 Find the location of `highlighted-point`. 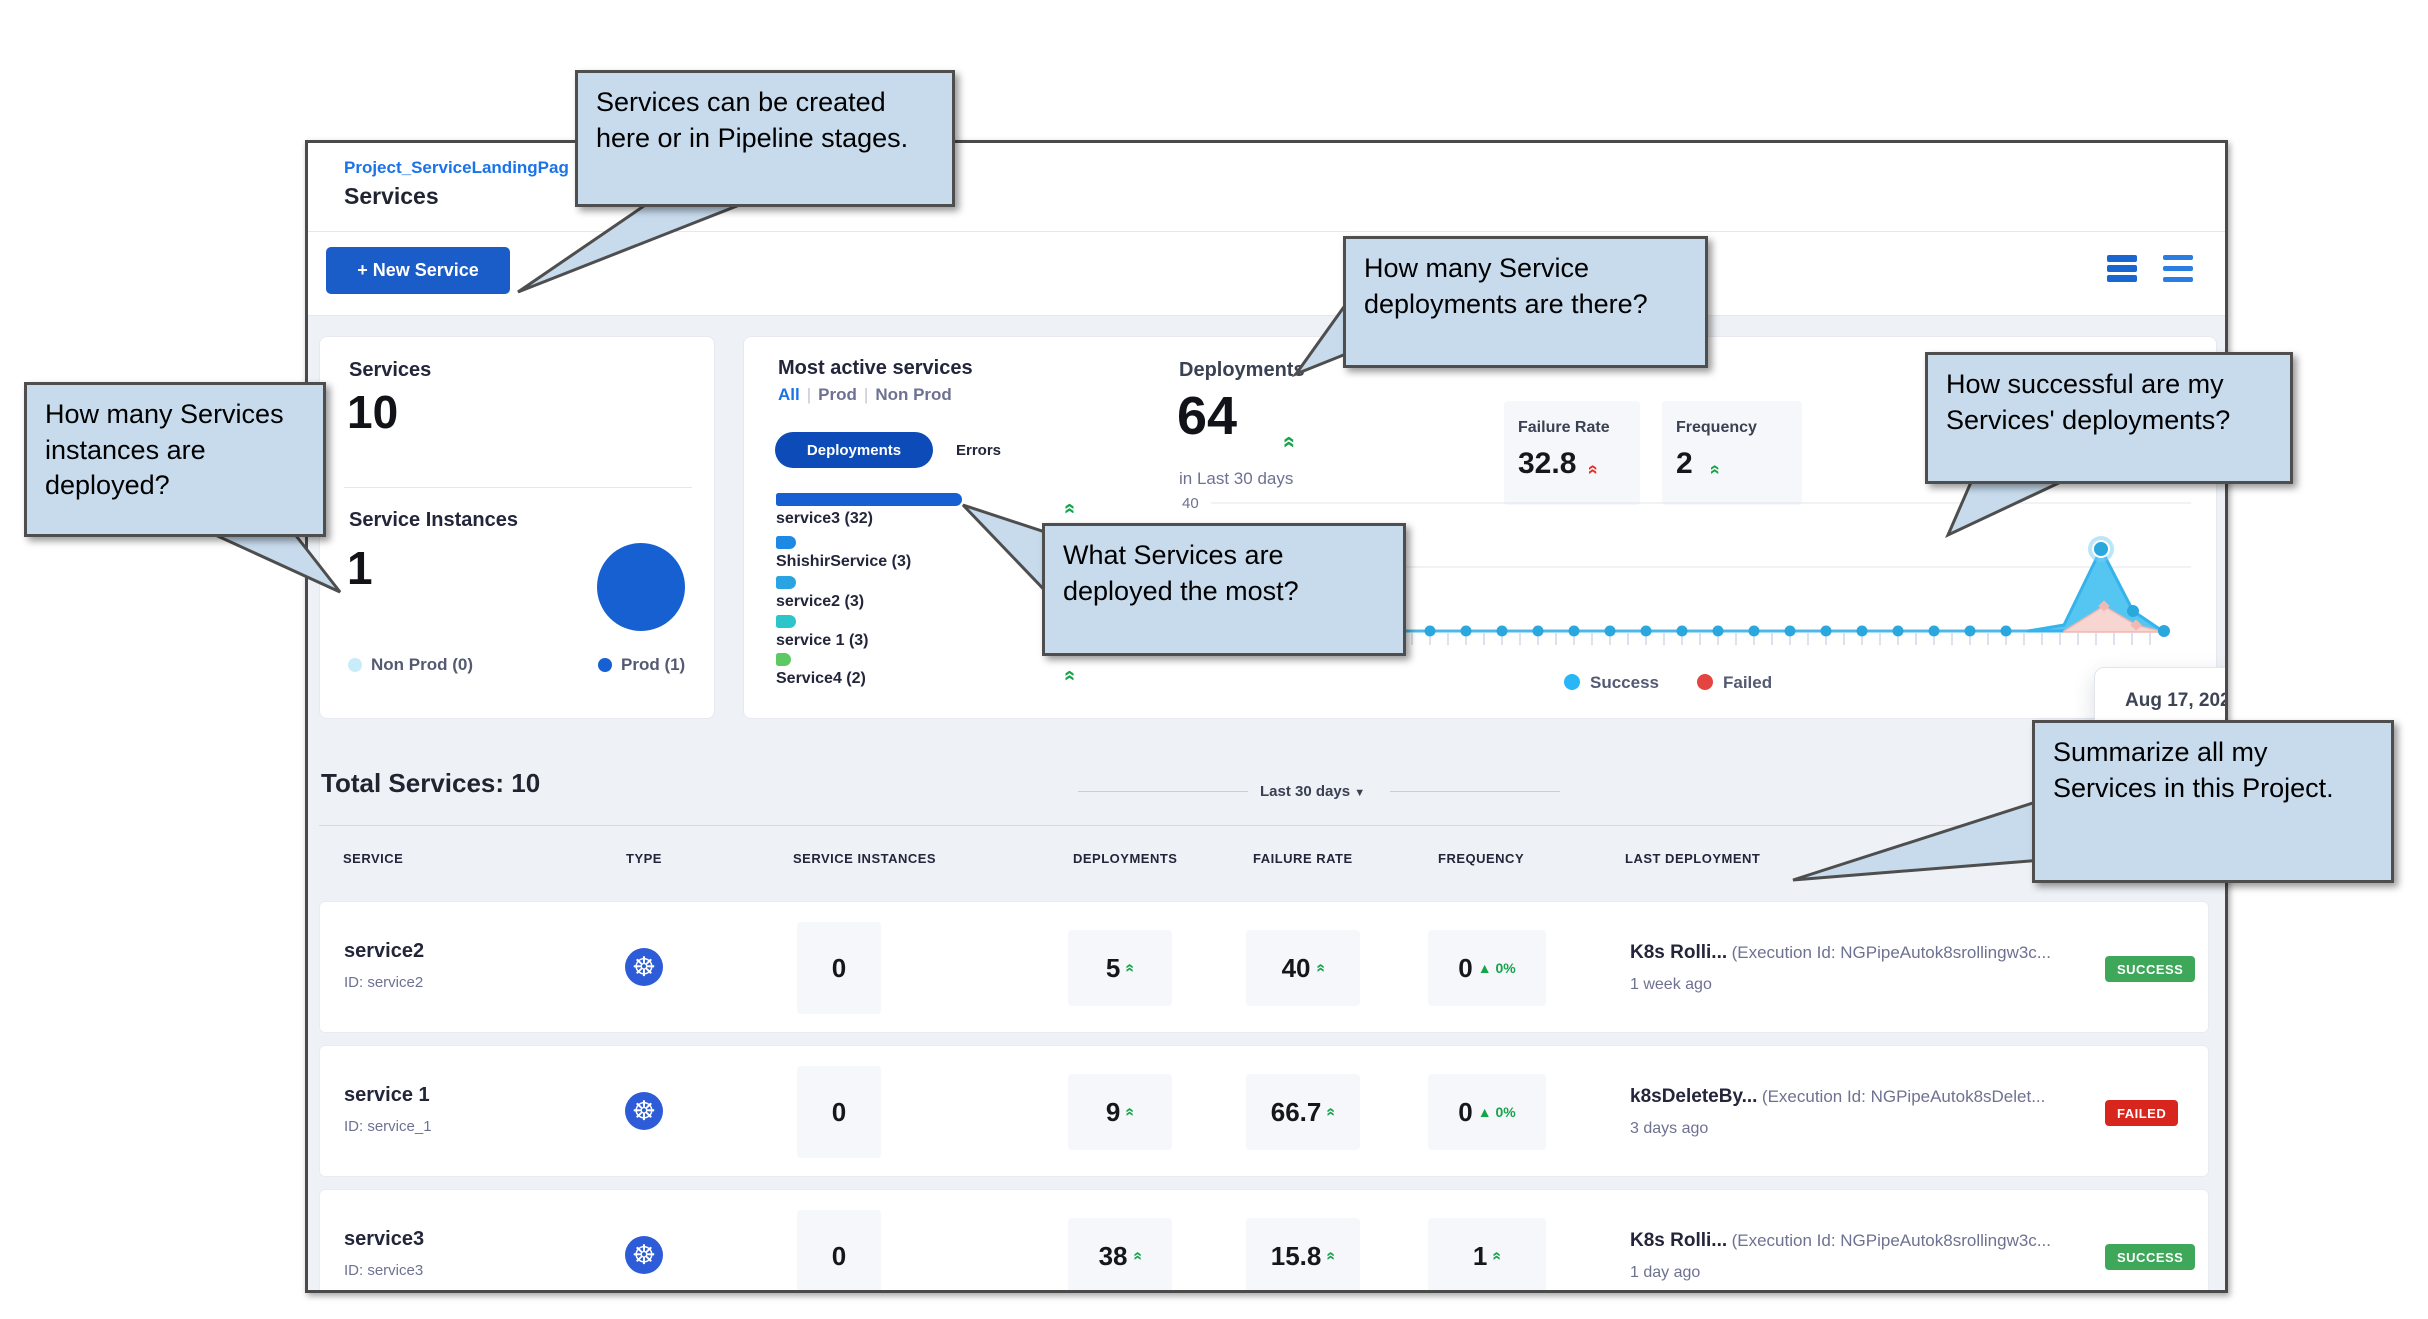

highlighted-point is located at coordinates (2101, 549).